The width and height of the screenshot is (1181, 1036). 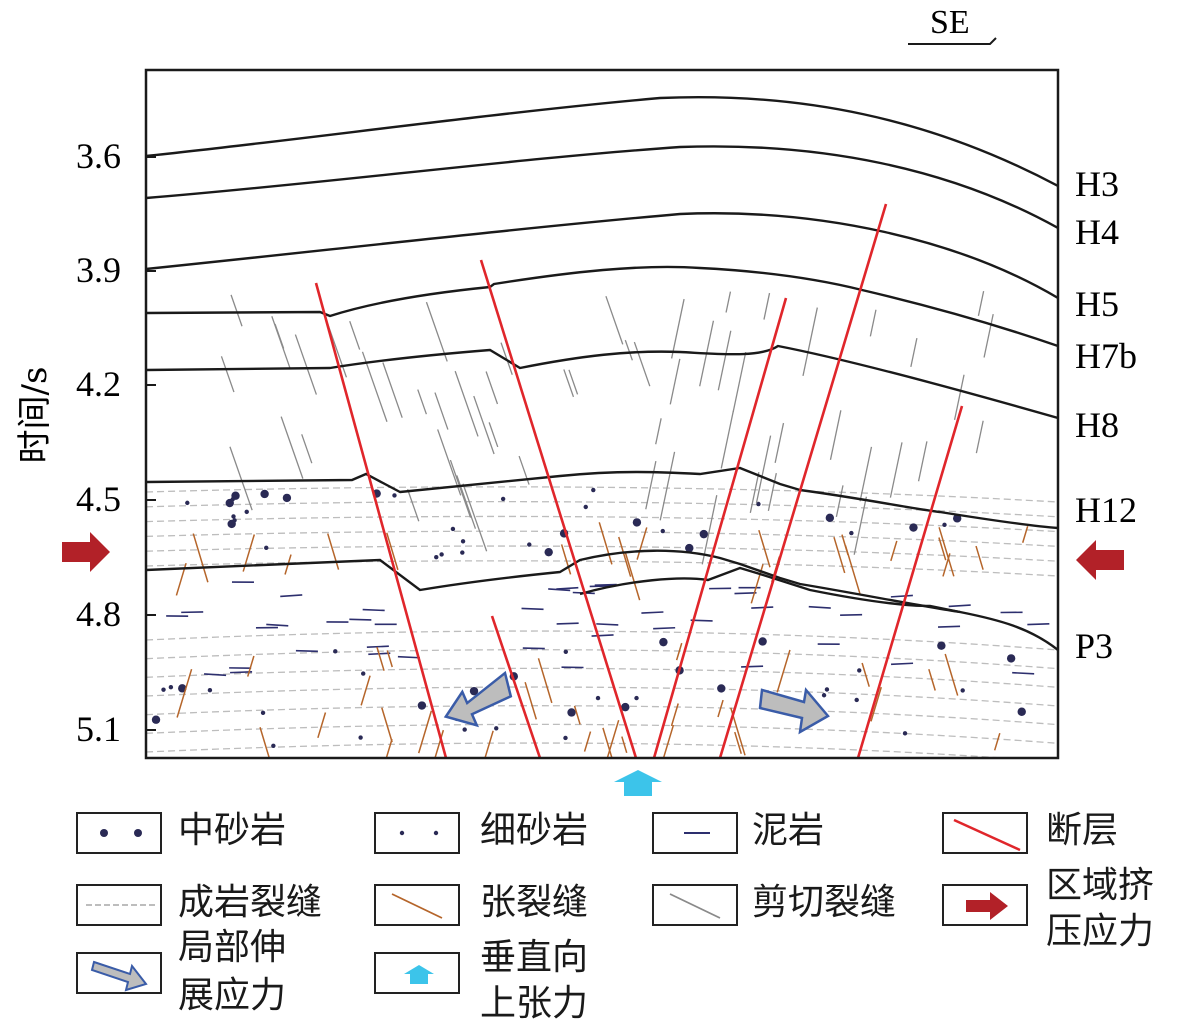 I want to click on local-extension-arrow-left, so click(x=478, y=699).